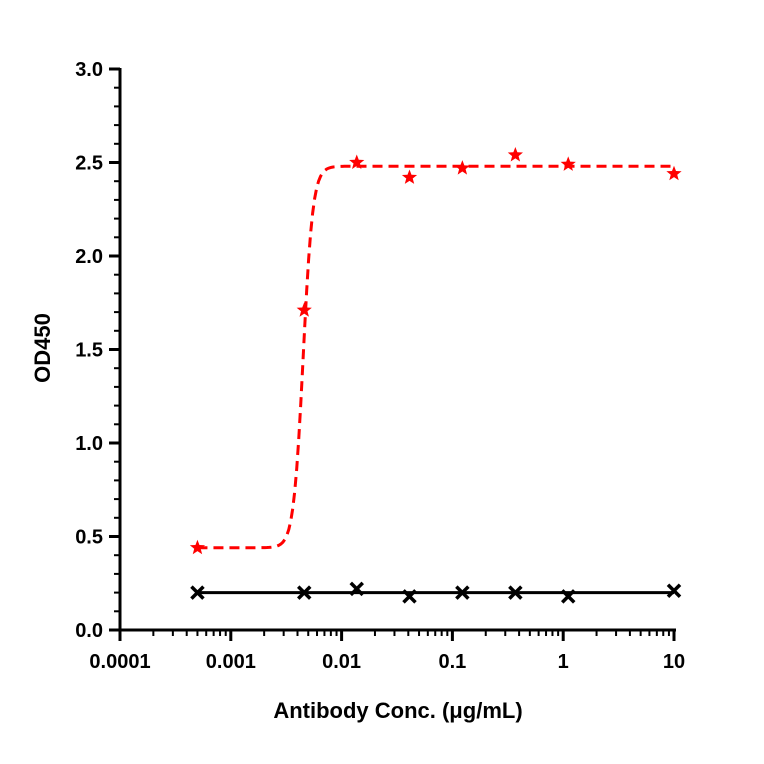 The width and height of the screenshot is (764, 764). I want to click on x-tick-label: 0.0001, so click(119, 662).